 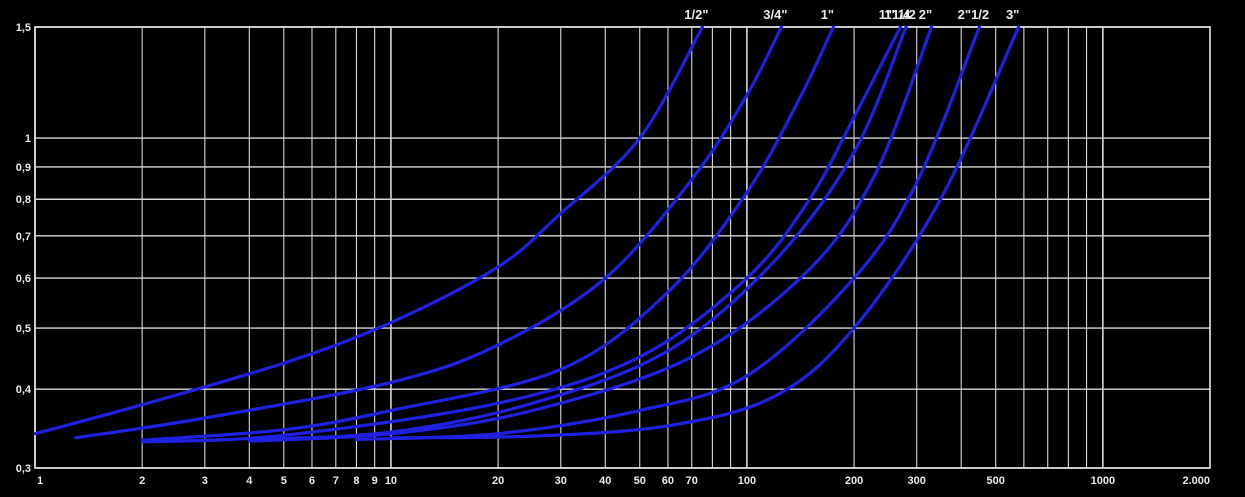 What do you see at coordinates (1103, 481) in the screenshot?
I see `x-tick-label: 1000` at bounding box center [1103, 481].